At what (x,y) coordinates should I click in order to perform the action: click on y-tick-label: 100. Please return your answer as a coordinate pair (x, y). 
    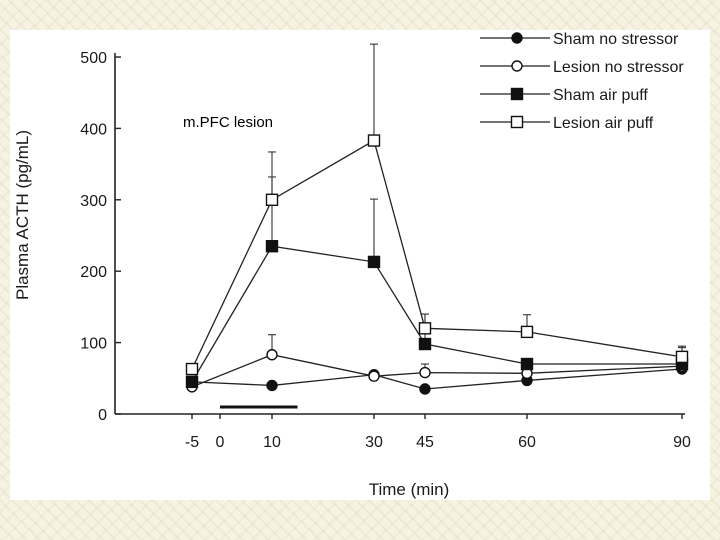
    Looking at the image, I should click on (93, 344).